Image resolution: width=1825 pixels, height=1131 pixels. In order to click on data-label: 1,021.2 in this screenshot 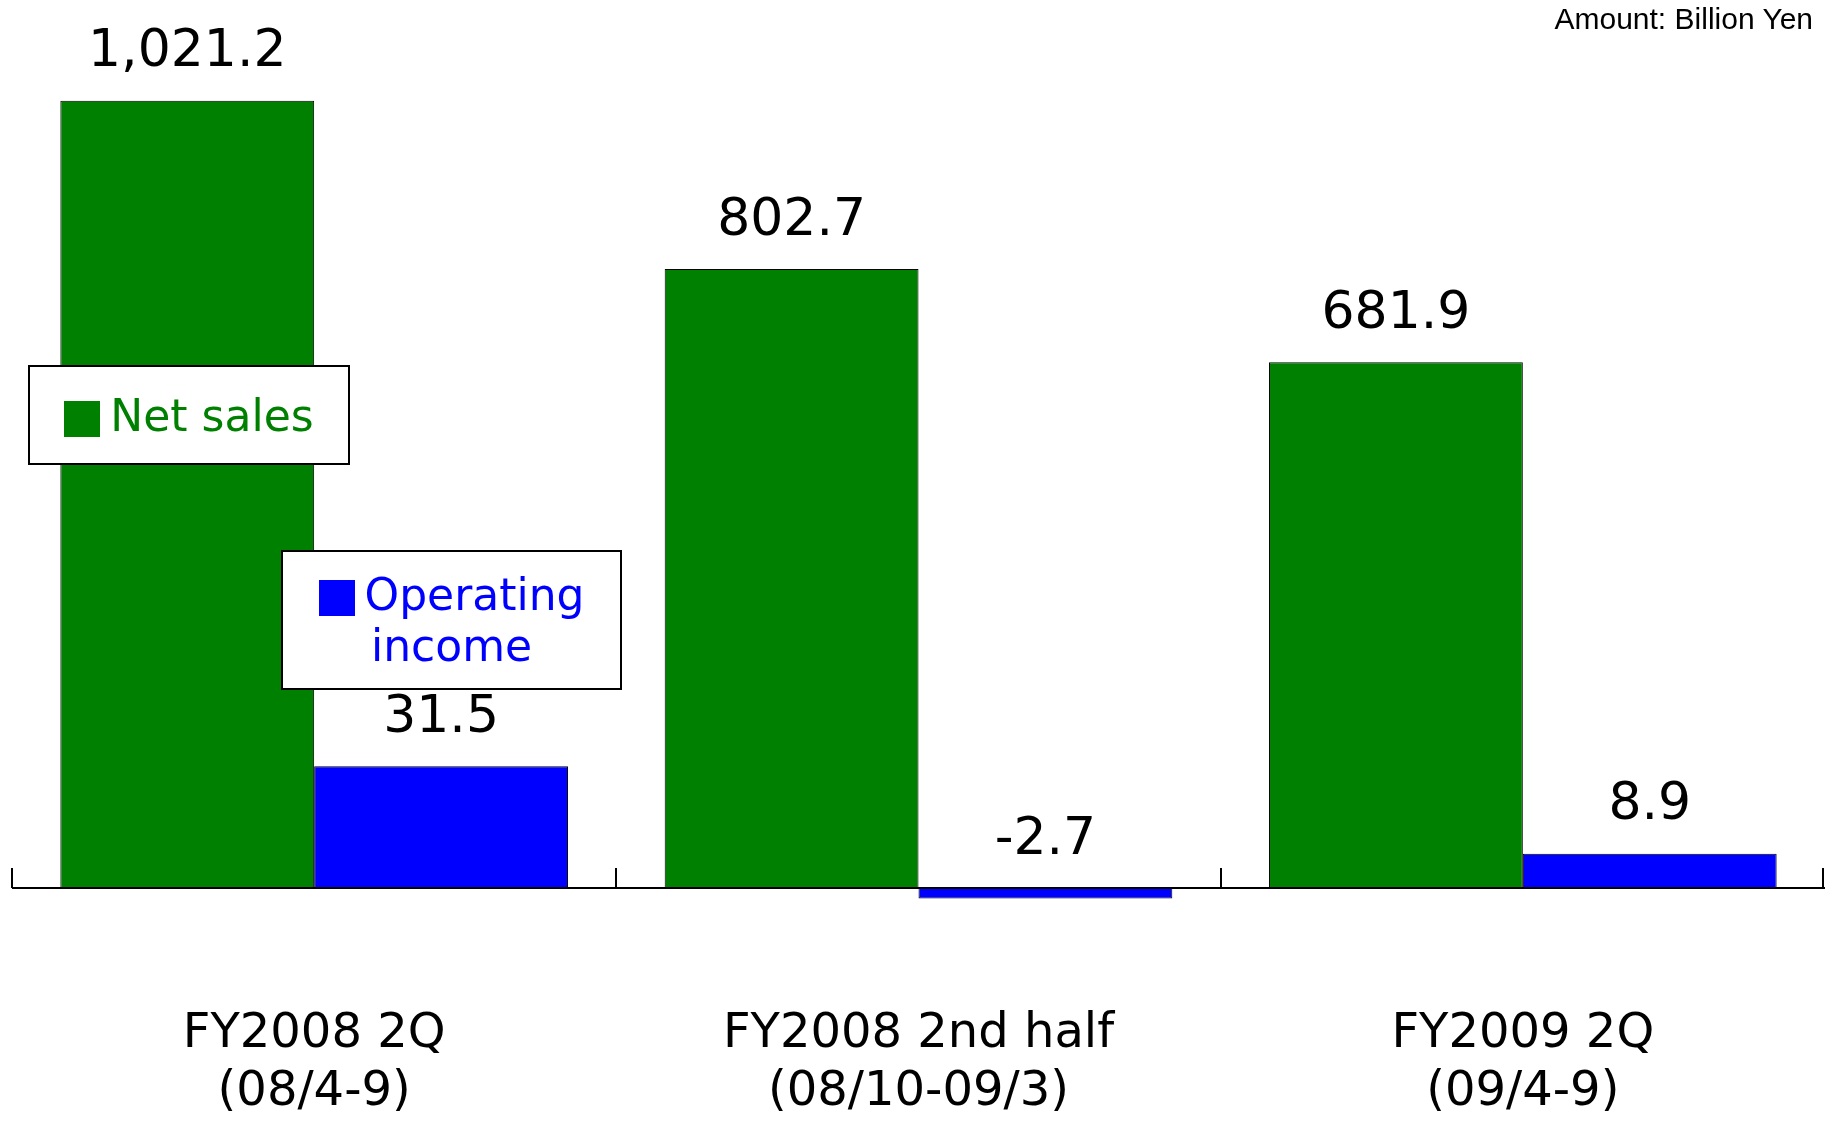, I will do `click(187, 48)`.